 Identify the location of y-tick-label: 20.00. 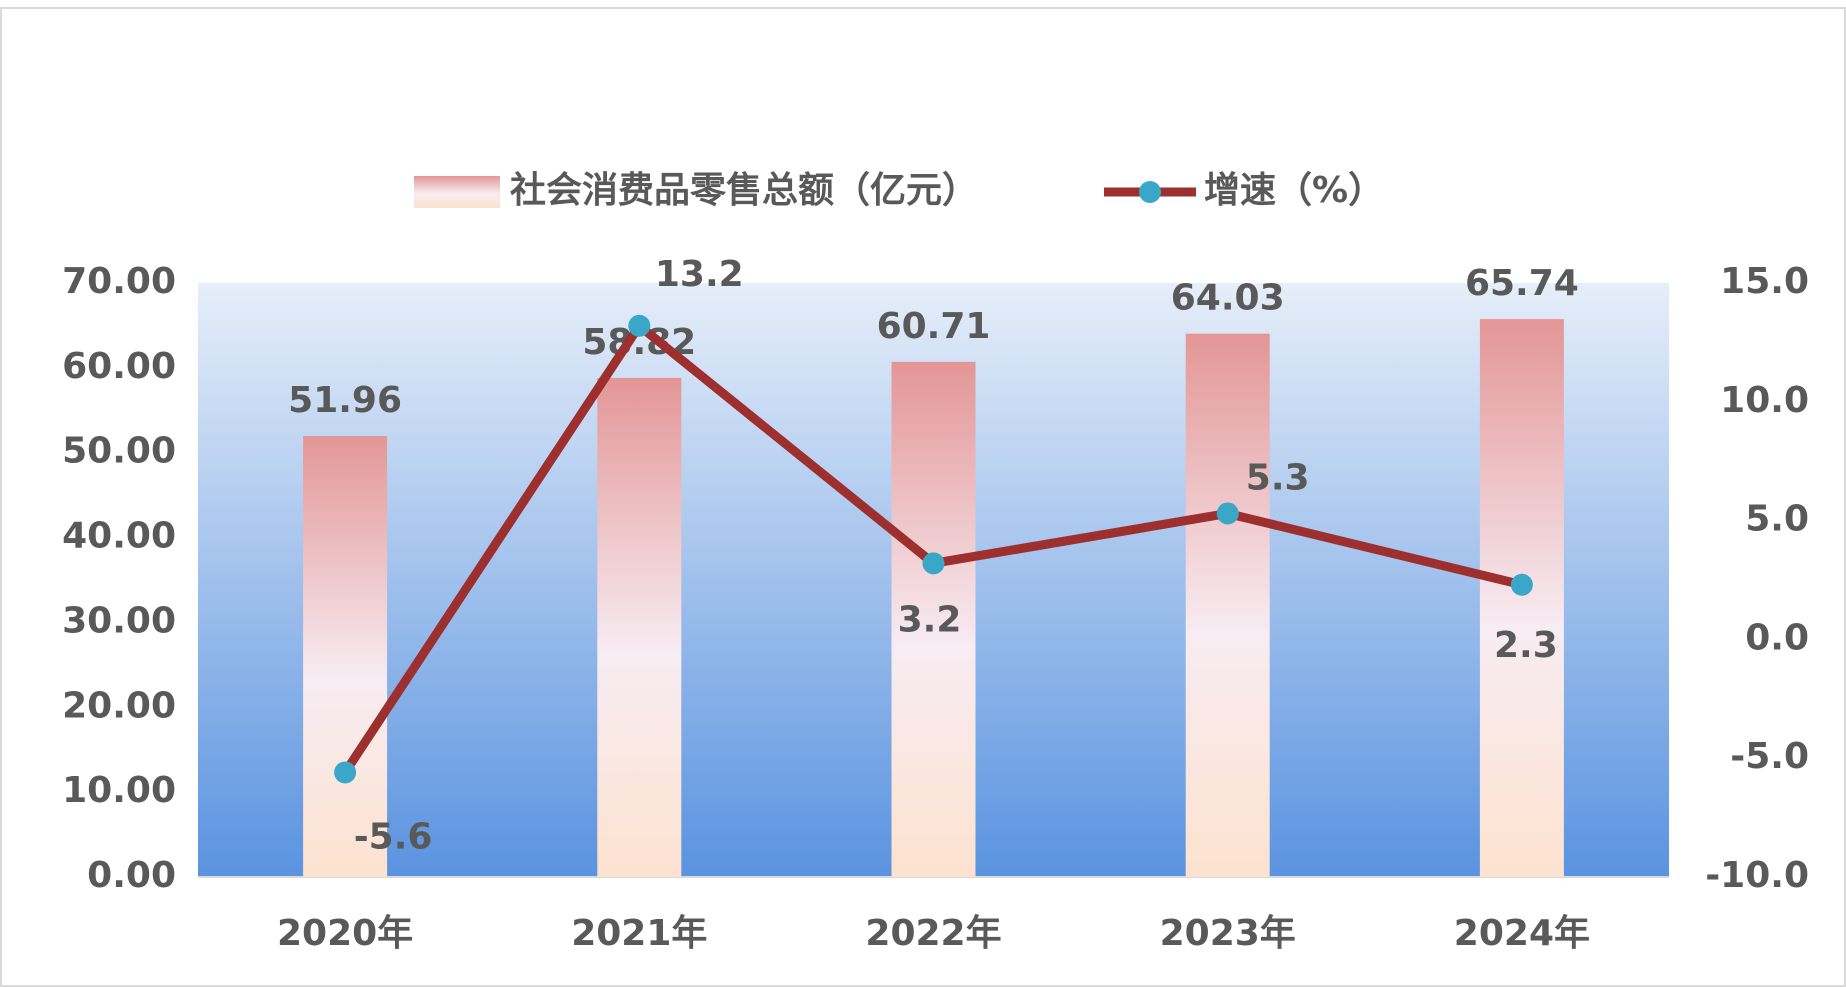
(119, 705).